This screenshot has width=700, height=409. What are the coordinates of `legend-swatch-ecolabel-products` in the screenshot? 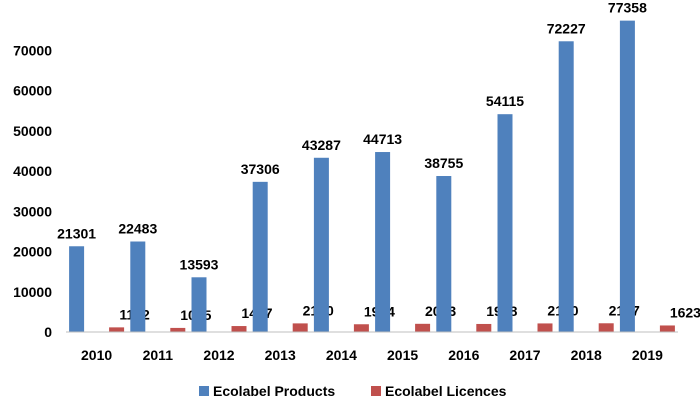 It's located at (204, 391).